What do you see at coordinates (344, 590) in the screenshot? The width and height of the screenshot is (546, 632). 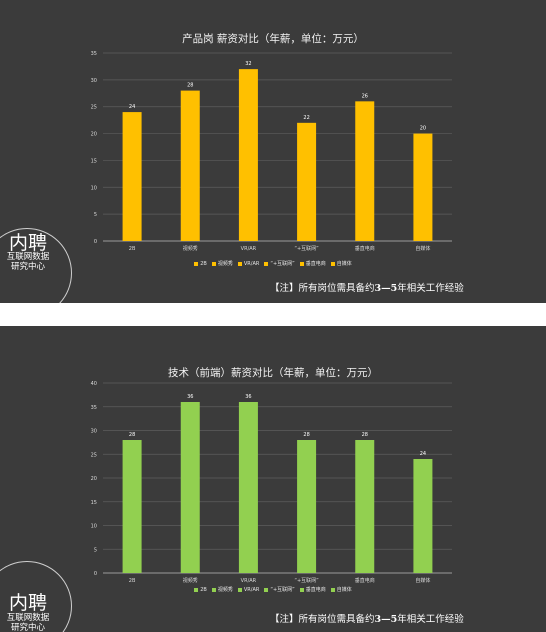 I see `legend-label: 自媒体` at bounding box center [344, 590].